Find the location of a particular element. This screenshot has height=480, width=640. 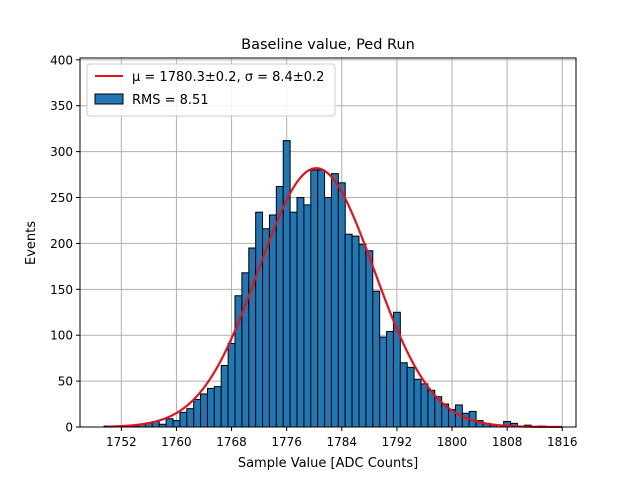

legend-bar-swatch is located at coordinates (109, 99).